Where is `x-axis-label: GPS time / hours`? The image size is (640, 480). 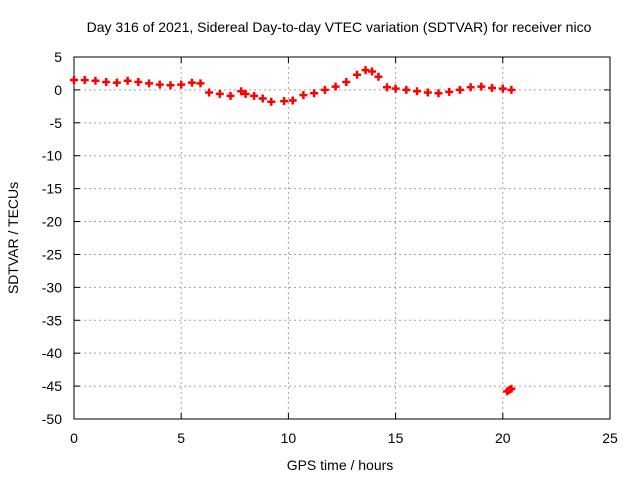
x-axis-label: GPS time / hours is located at coordinates (340, 465).